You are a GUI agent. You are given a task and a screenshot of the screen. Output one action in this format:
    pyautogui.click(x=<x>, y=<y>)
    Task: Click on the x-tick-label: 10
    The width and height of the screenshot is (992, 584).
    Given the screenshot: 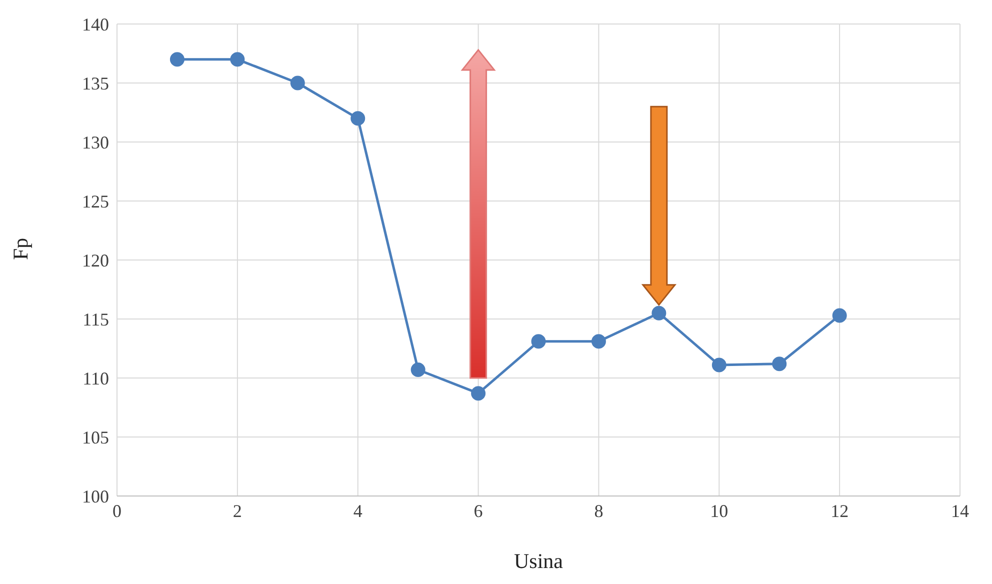 What is the action you would take?
    pyautogui.click(x=719, y=510)
    